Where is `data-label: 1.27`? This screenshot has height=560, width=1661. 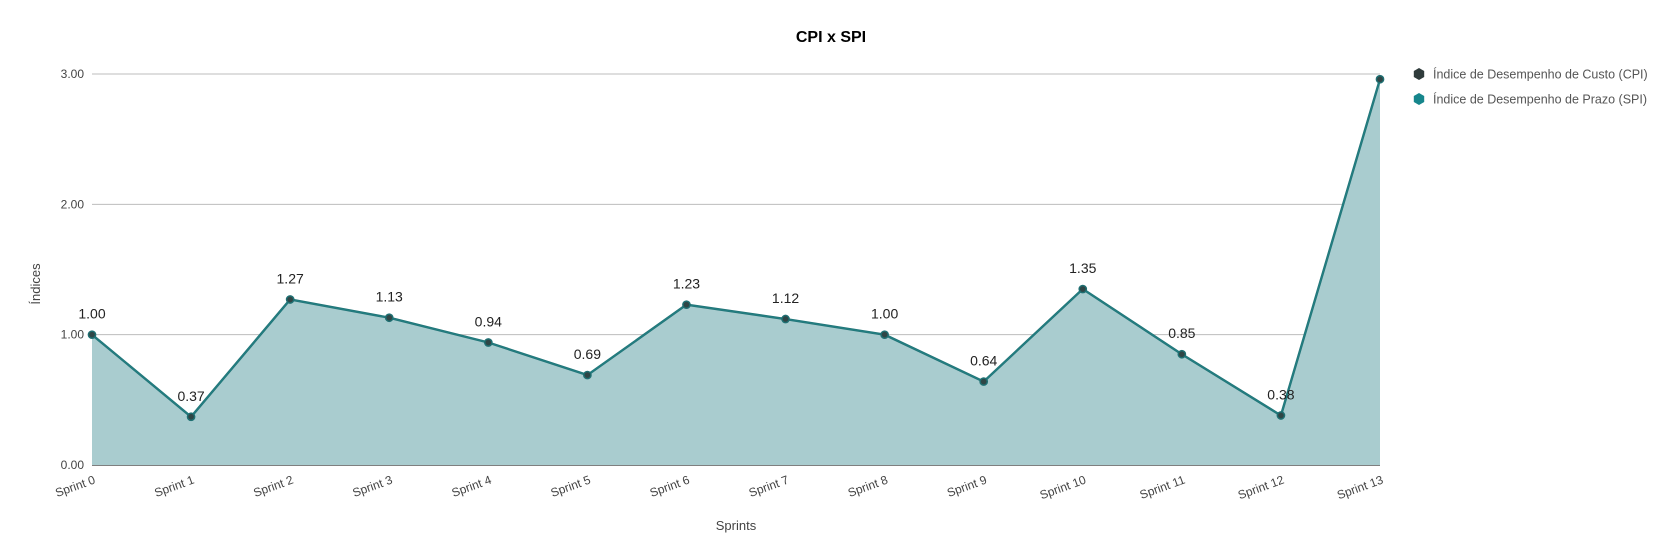
data-label: 1.27 is located at coordinates (290, 278).